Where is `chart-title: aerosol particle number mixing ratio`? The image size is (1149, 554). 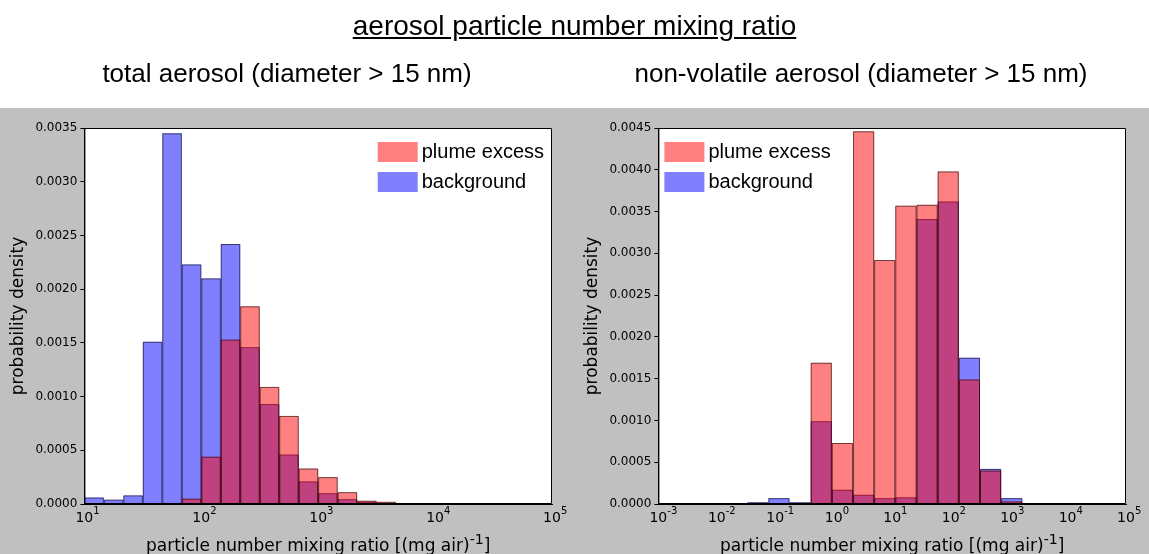 chart-title: aerosol particle number mixing ratio is located at coordinates (574, 26).